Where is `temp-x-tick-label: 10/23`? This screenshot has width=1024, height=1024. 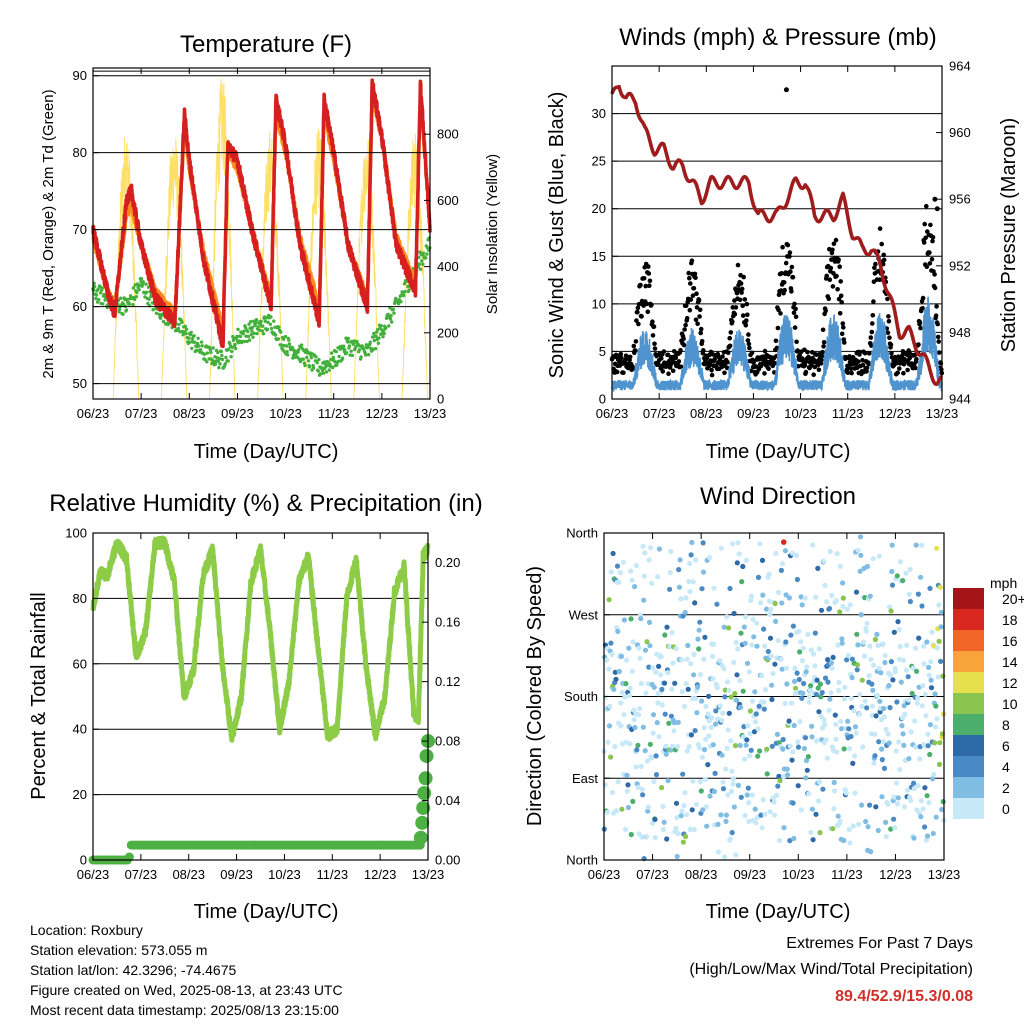 temp-x-tick-label: 10/23 is located at coordinates (285, 413).